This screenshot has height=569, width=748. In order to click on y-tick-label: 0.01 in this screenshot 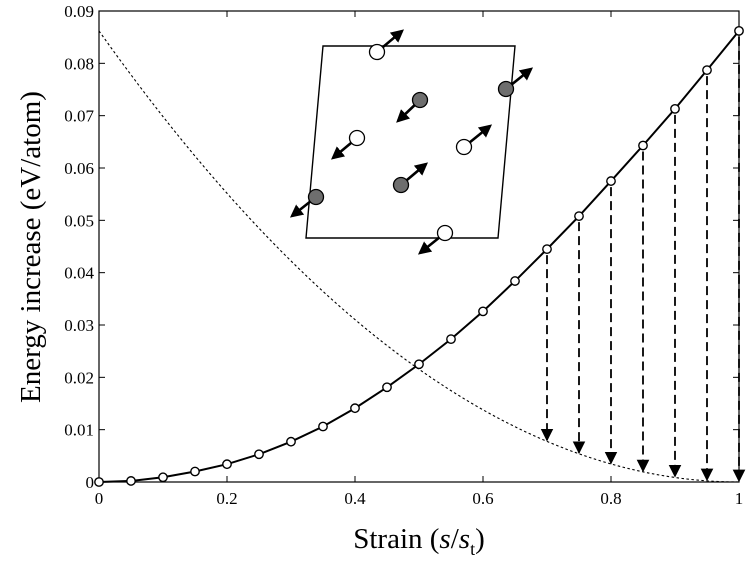, I will do `click(79, 430)`.